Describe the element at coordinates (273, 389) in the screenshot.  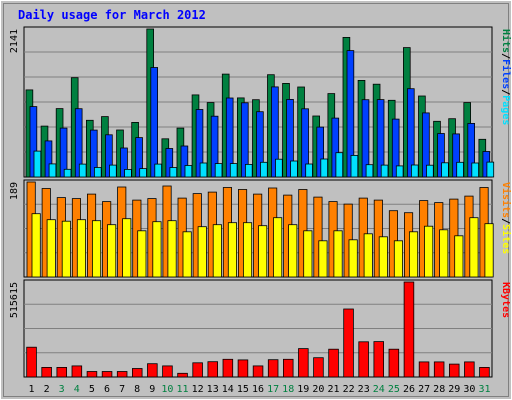
I see `x-tick-label-17: 17` at that location.